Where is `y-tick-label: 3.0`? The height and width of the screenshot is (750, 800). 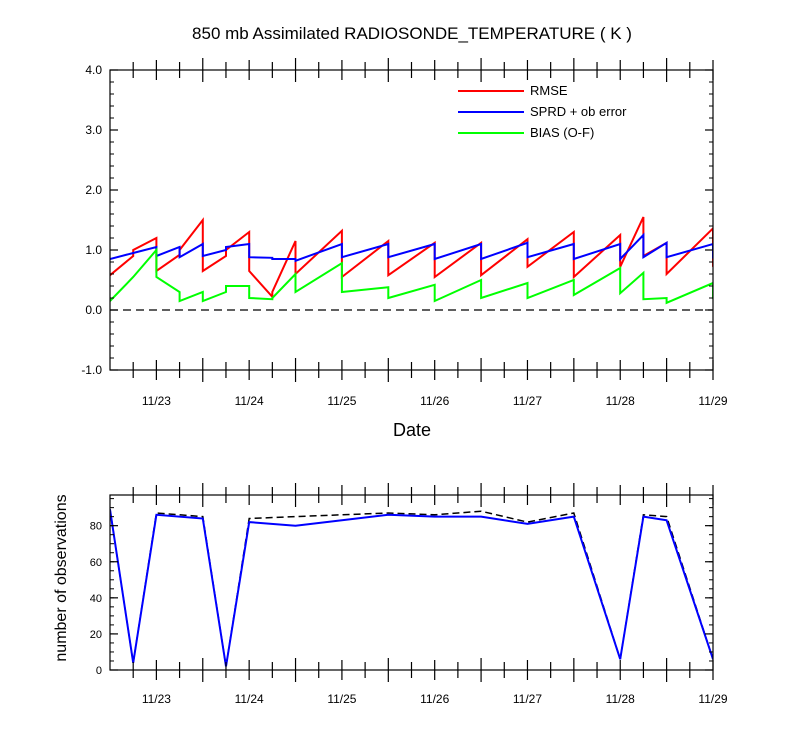 y-tick-label: 3.0 is located at coordinates (93, 130).